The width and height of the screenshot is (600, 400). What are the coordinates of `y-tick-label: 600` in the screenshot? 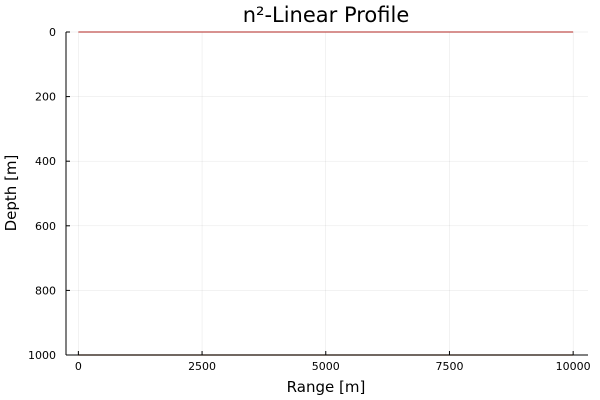 It's located at (45, 226).